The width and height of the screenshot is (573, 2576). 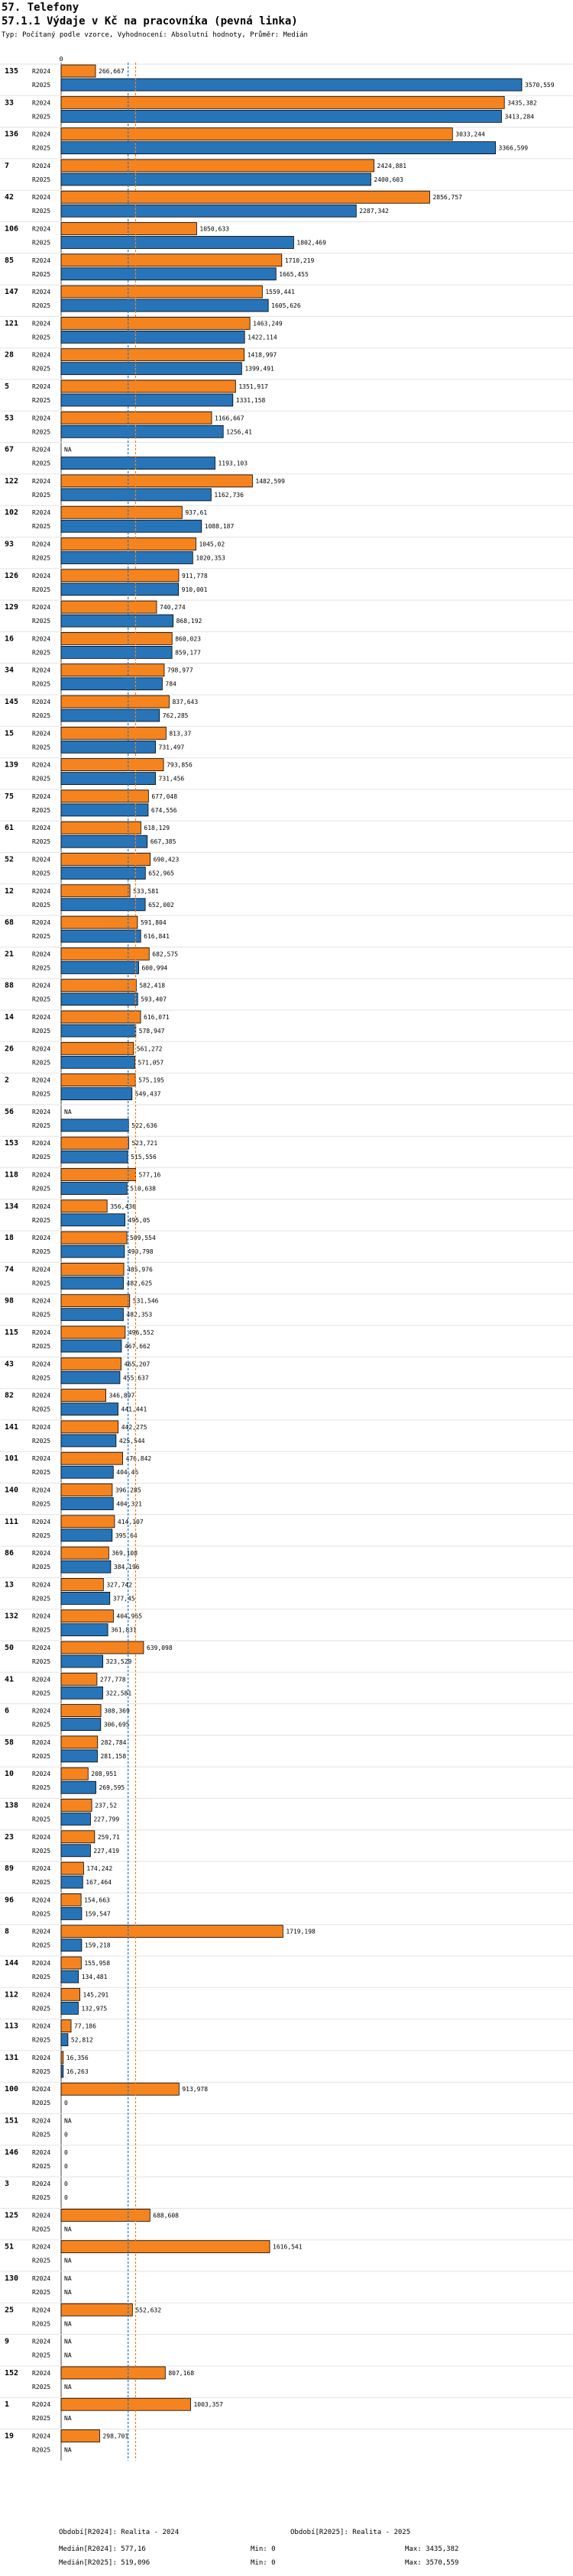 I want to click on category-label: 13, so click(x=9, y=1584).